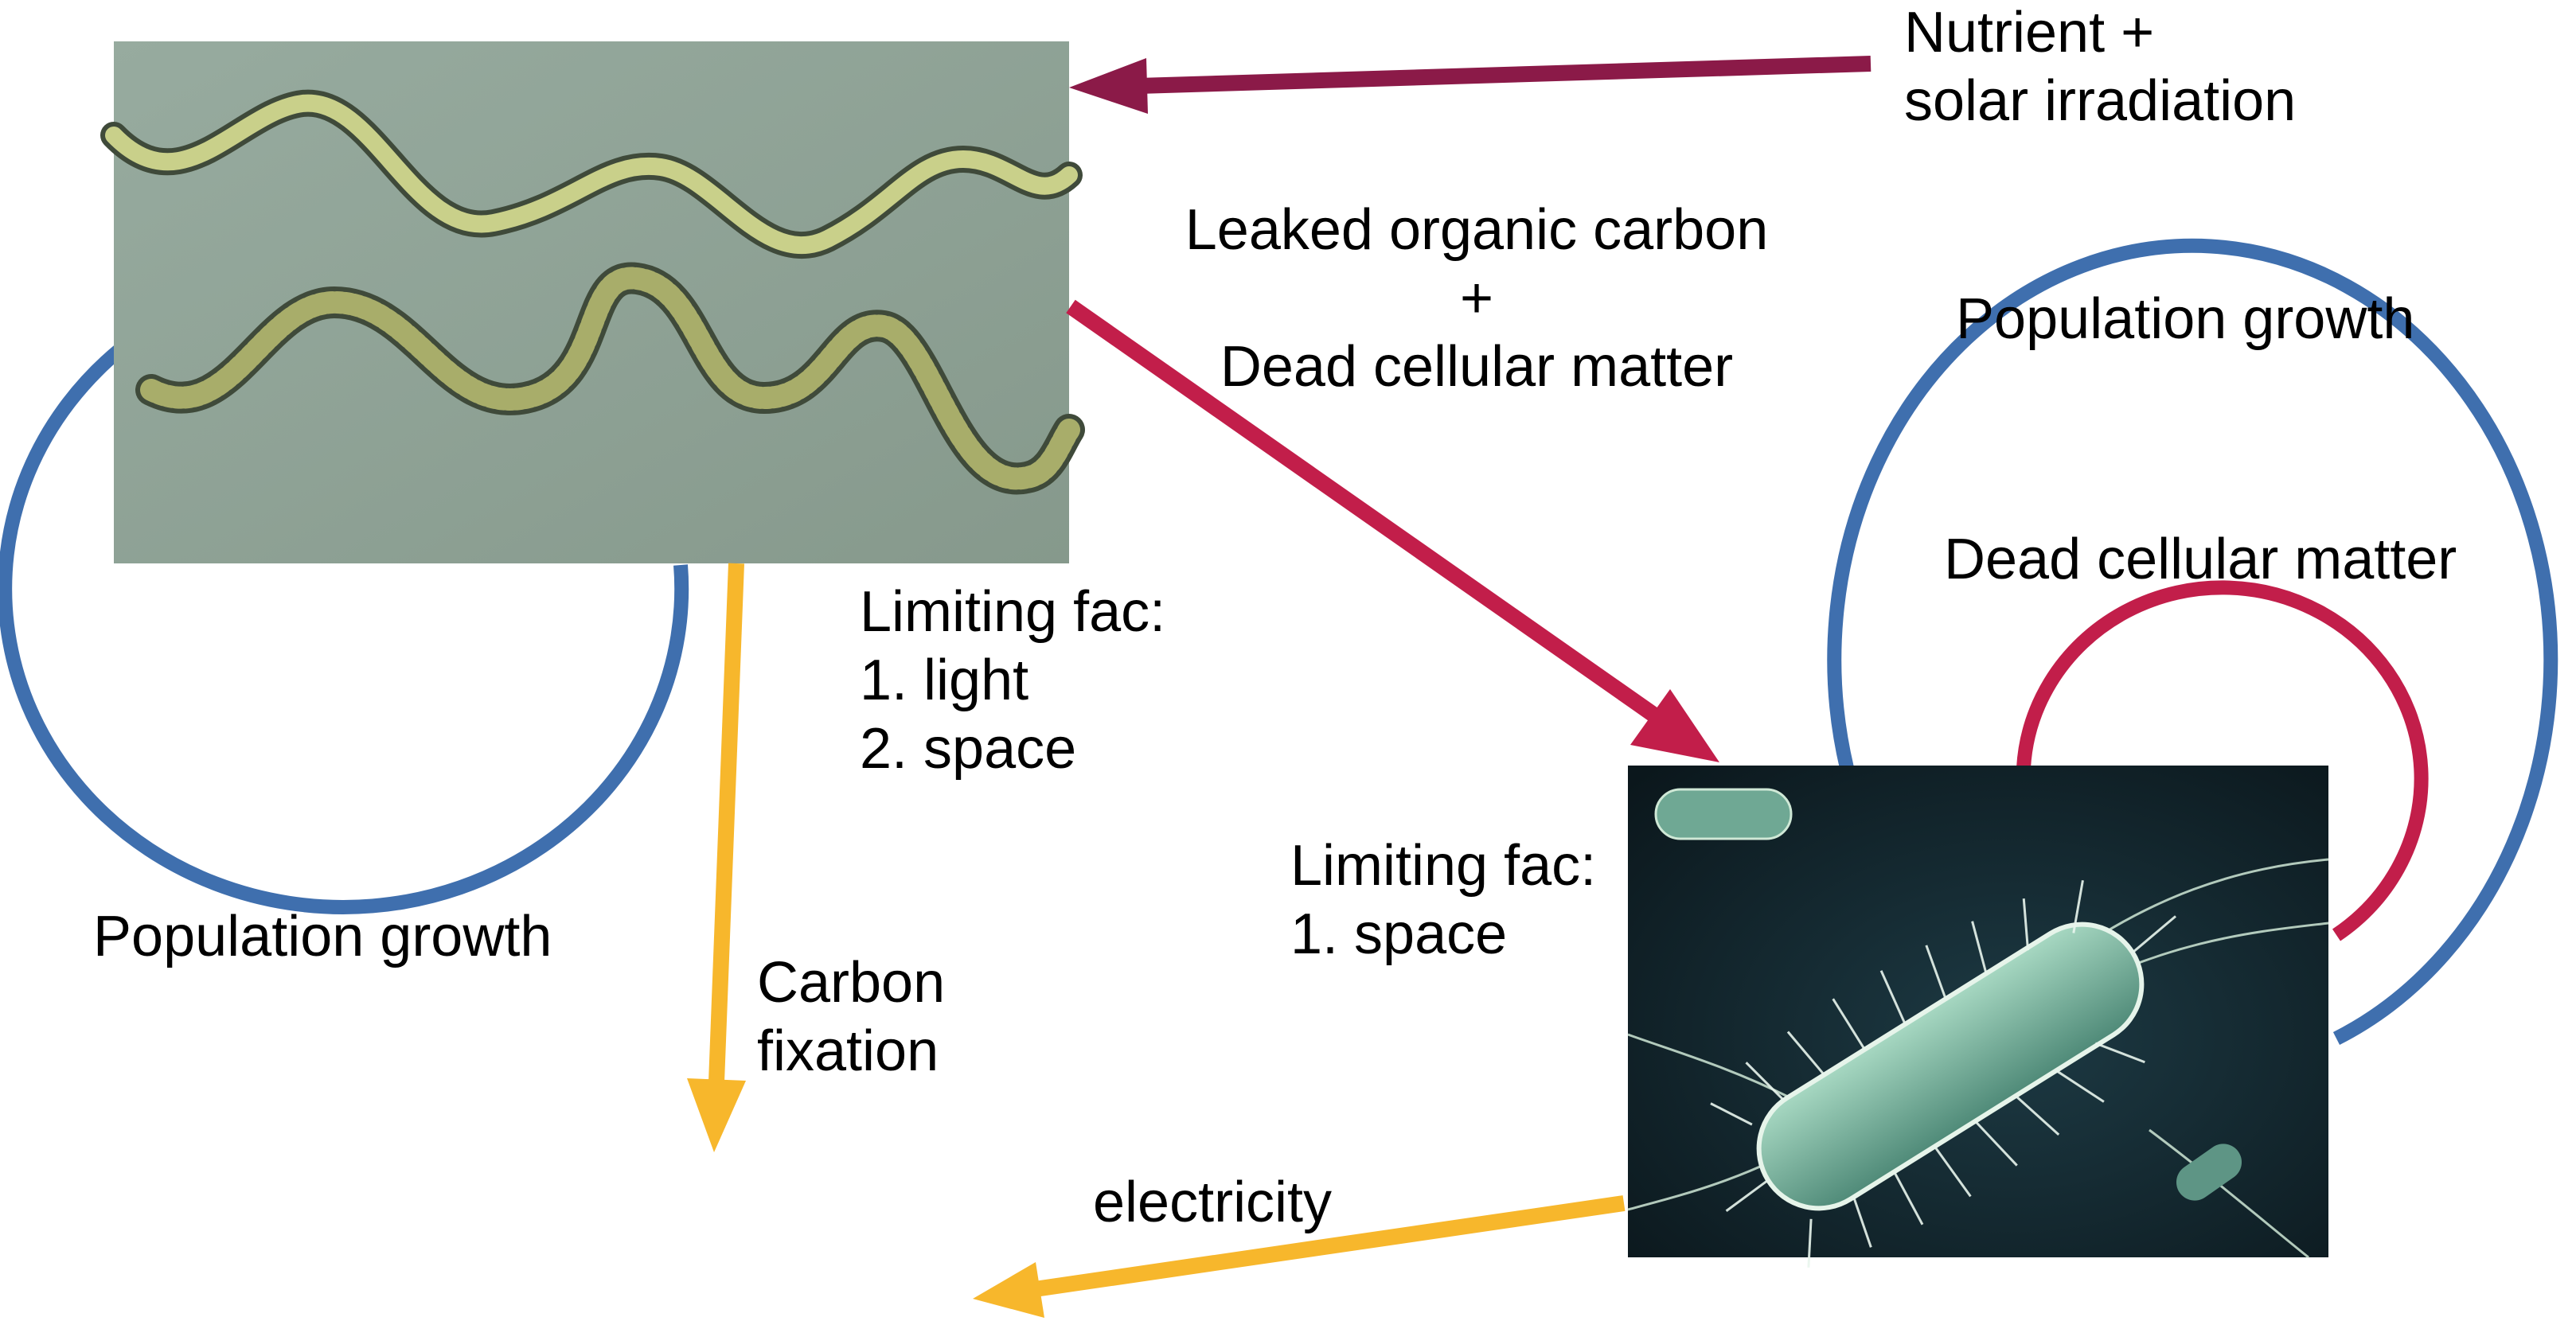 The height and width of the screenshot is (1321, 2576). I want to click on nutrient-arrow, so click(1470, 85).